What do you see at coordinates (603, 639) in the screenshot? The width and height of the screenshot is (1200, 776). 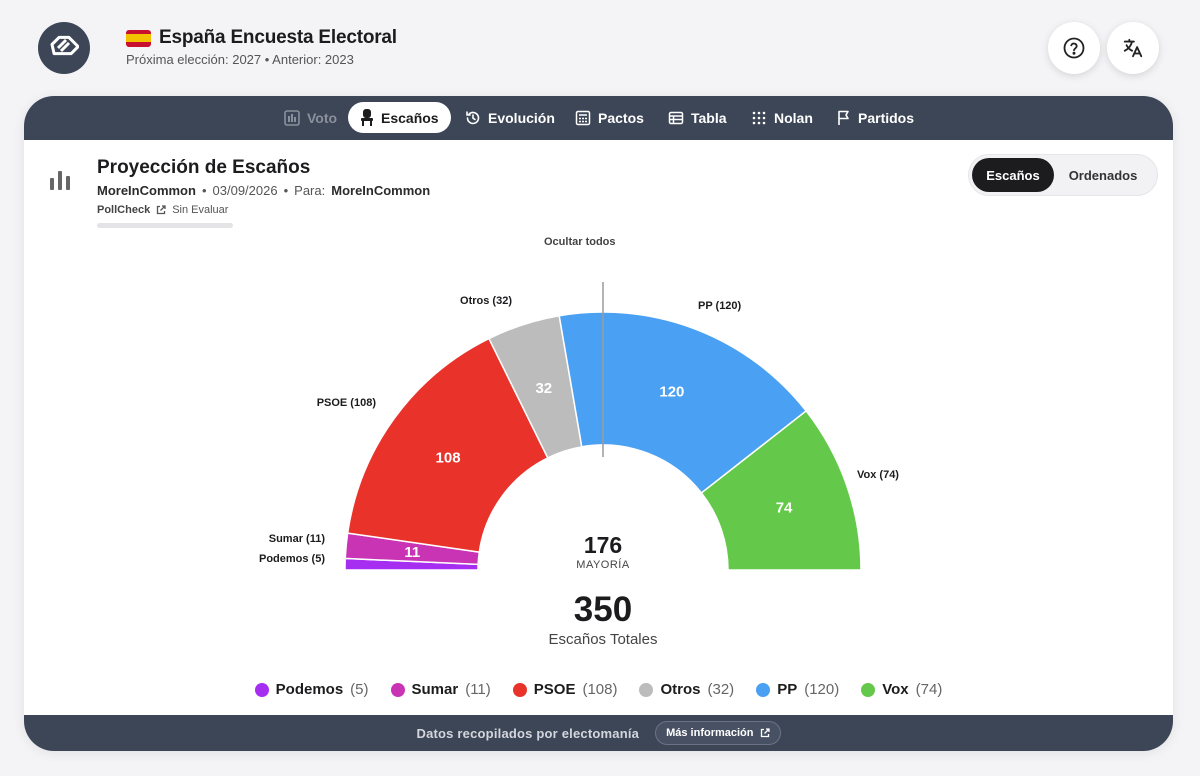 I see `total-seats-label: Escaños Totales` at bounding box center [603, 639].